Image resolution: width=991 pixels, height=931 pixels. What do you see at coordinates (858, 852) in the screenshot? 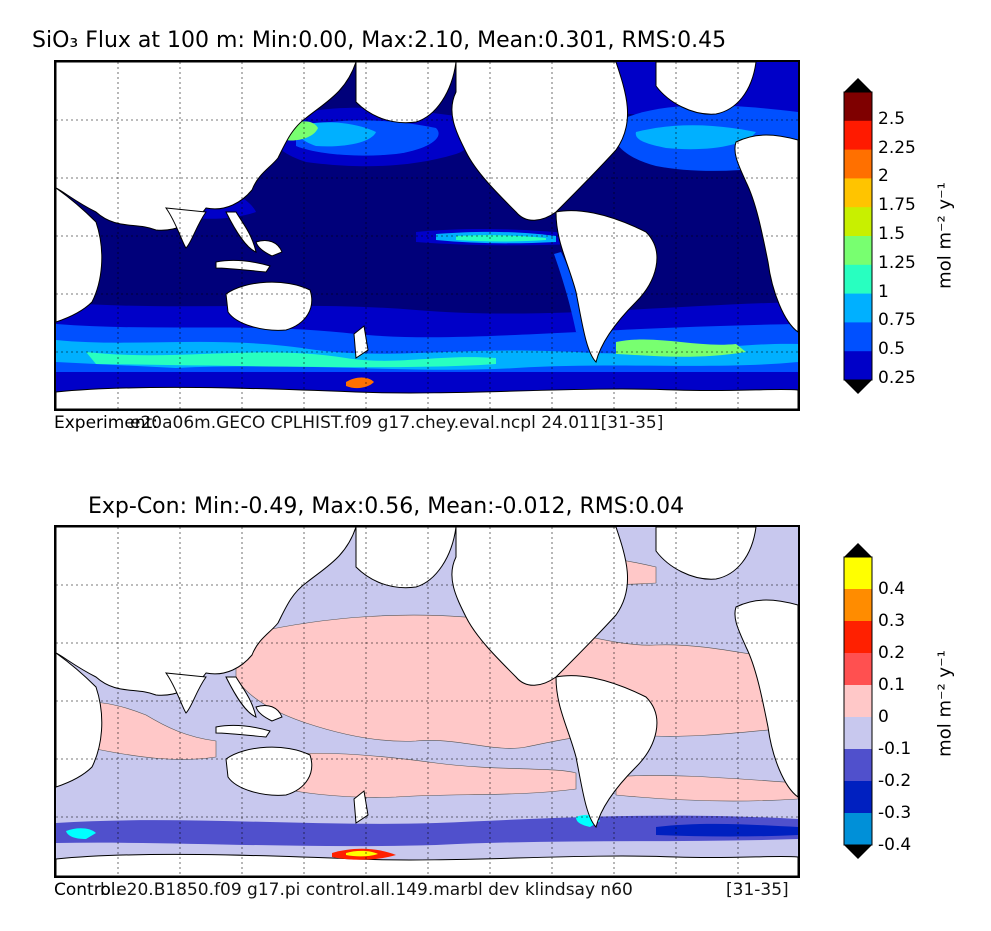
I see `bottom-colorbar-extend-min` at bounding box center [858, 852].